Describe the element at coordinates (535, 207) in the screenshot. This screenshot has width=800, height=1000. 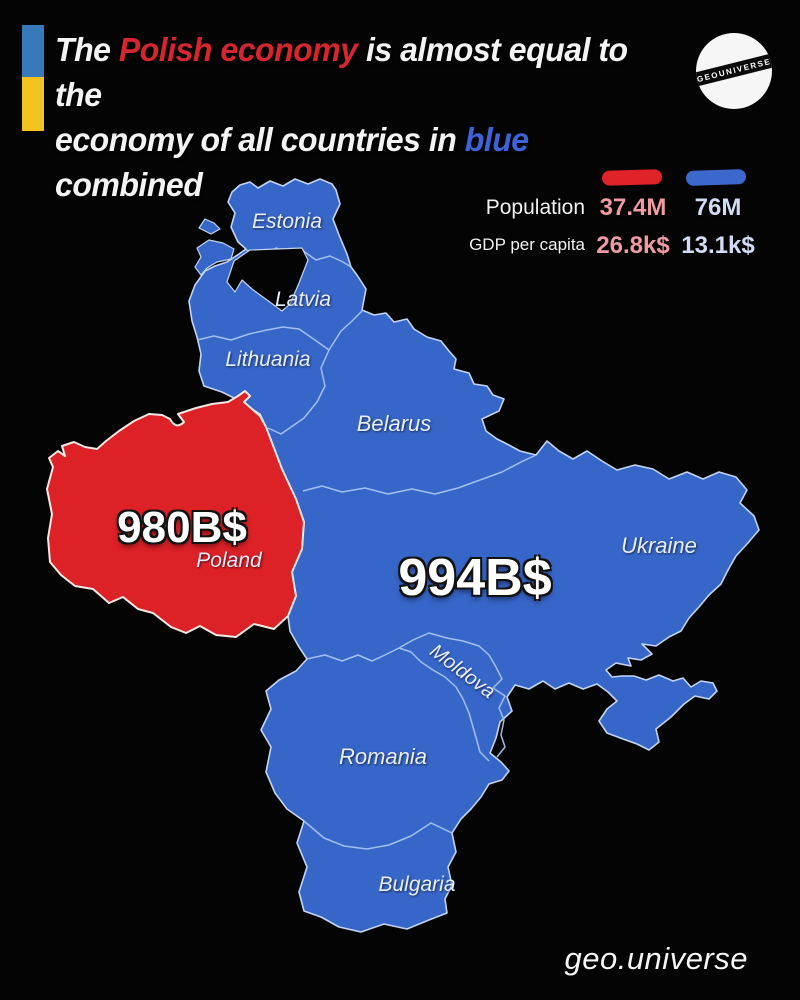
I see `population-row-label: Population` at that location.